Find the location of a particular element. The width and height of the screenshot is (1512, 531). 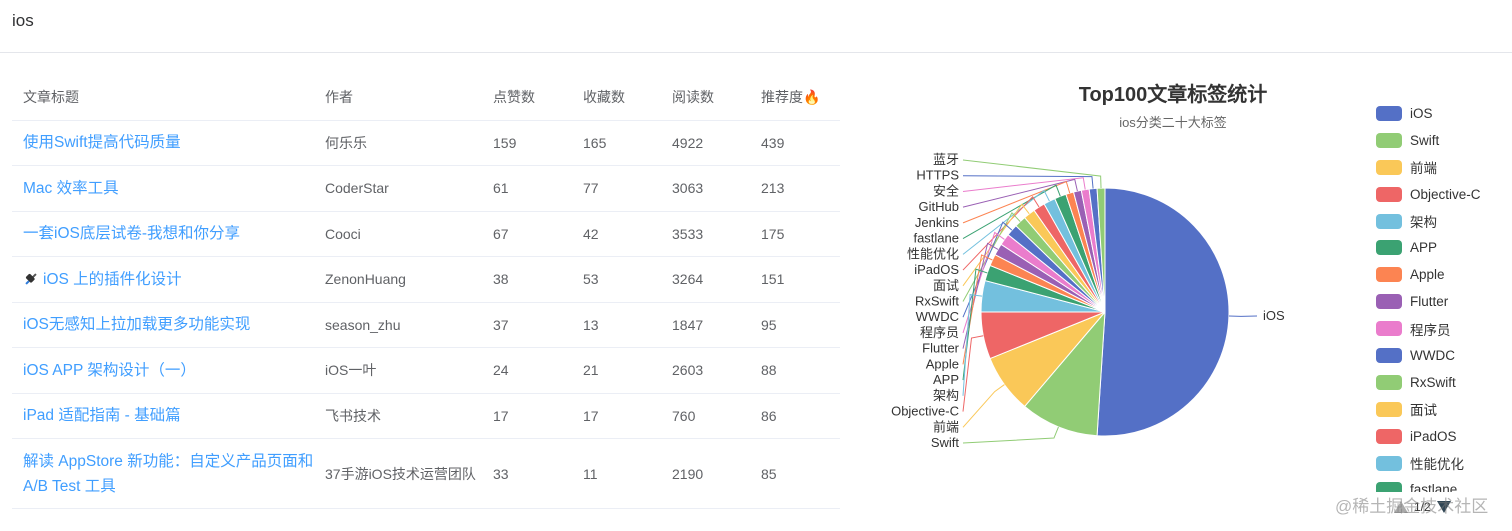

likes-cell: 33 is located at coordinates (527, 473).